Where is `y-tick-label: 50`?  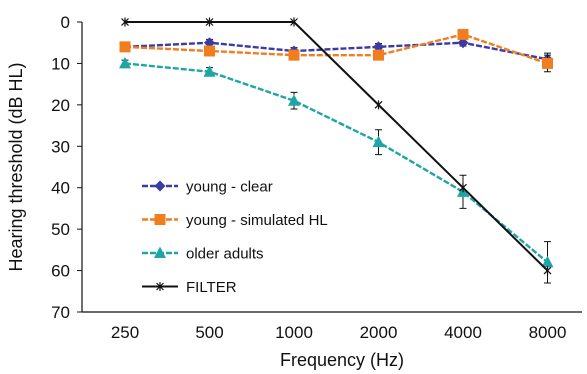 y-tick-label: 50 is located at coordinates (60, 229).